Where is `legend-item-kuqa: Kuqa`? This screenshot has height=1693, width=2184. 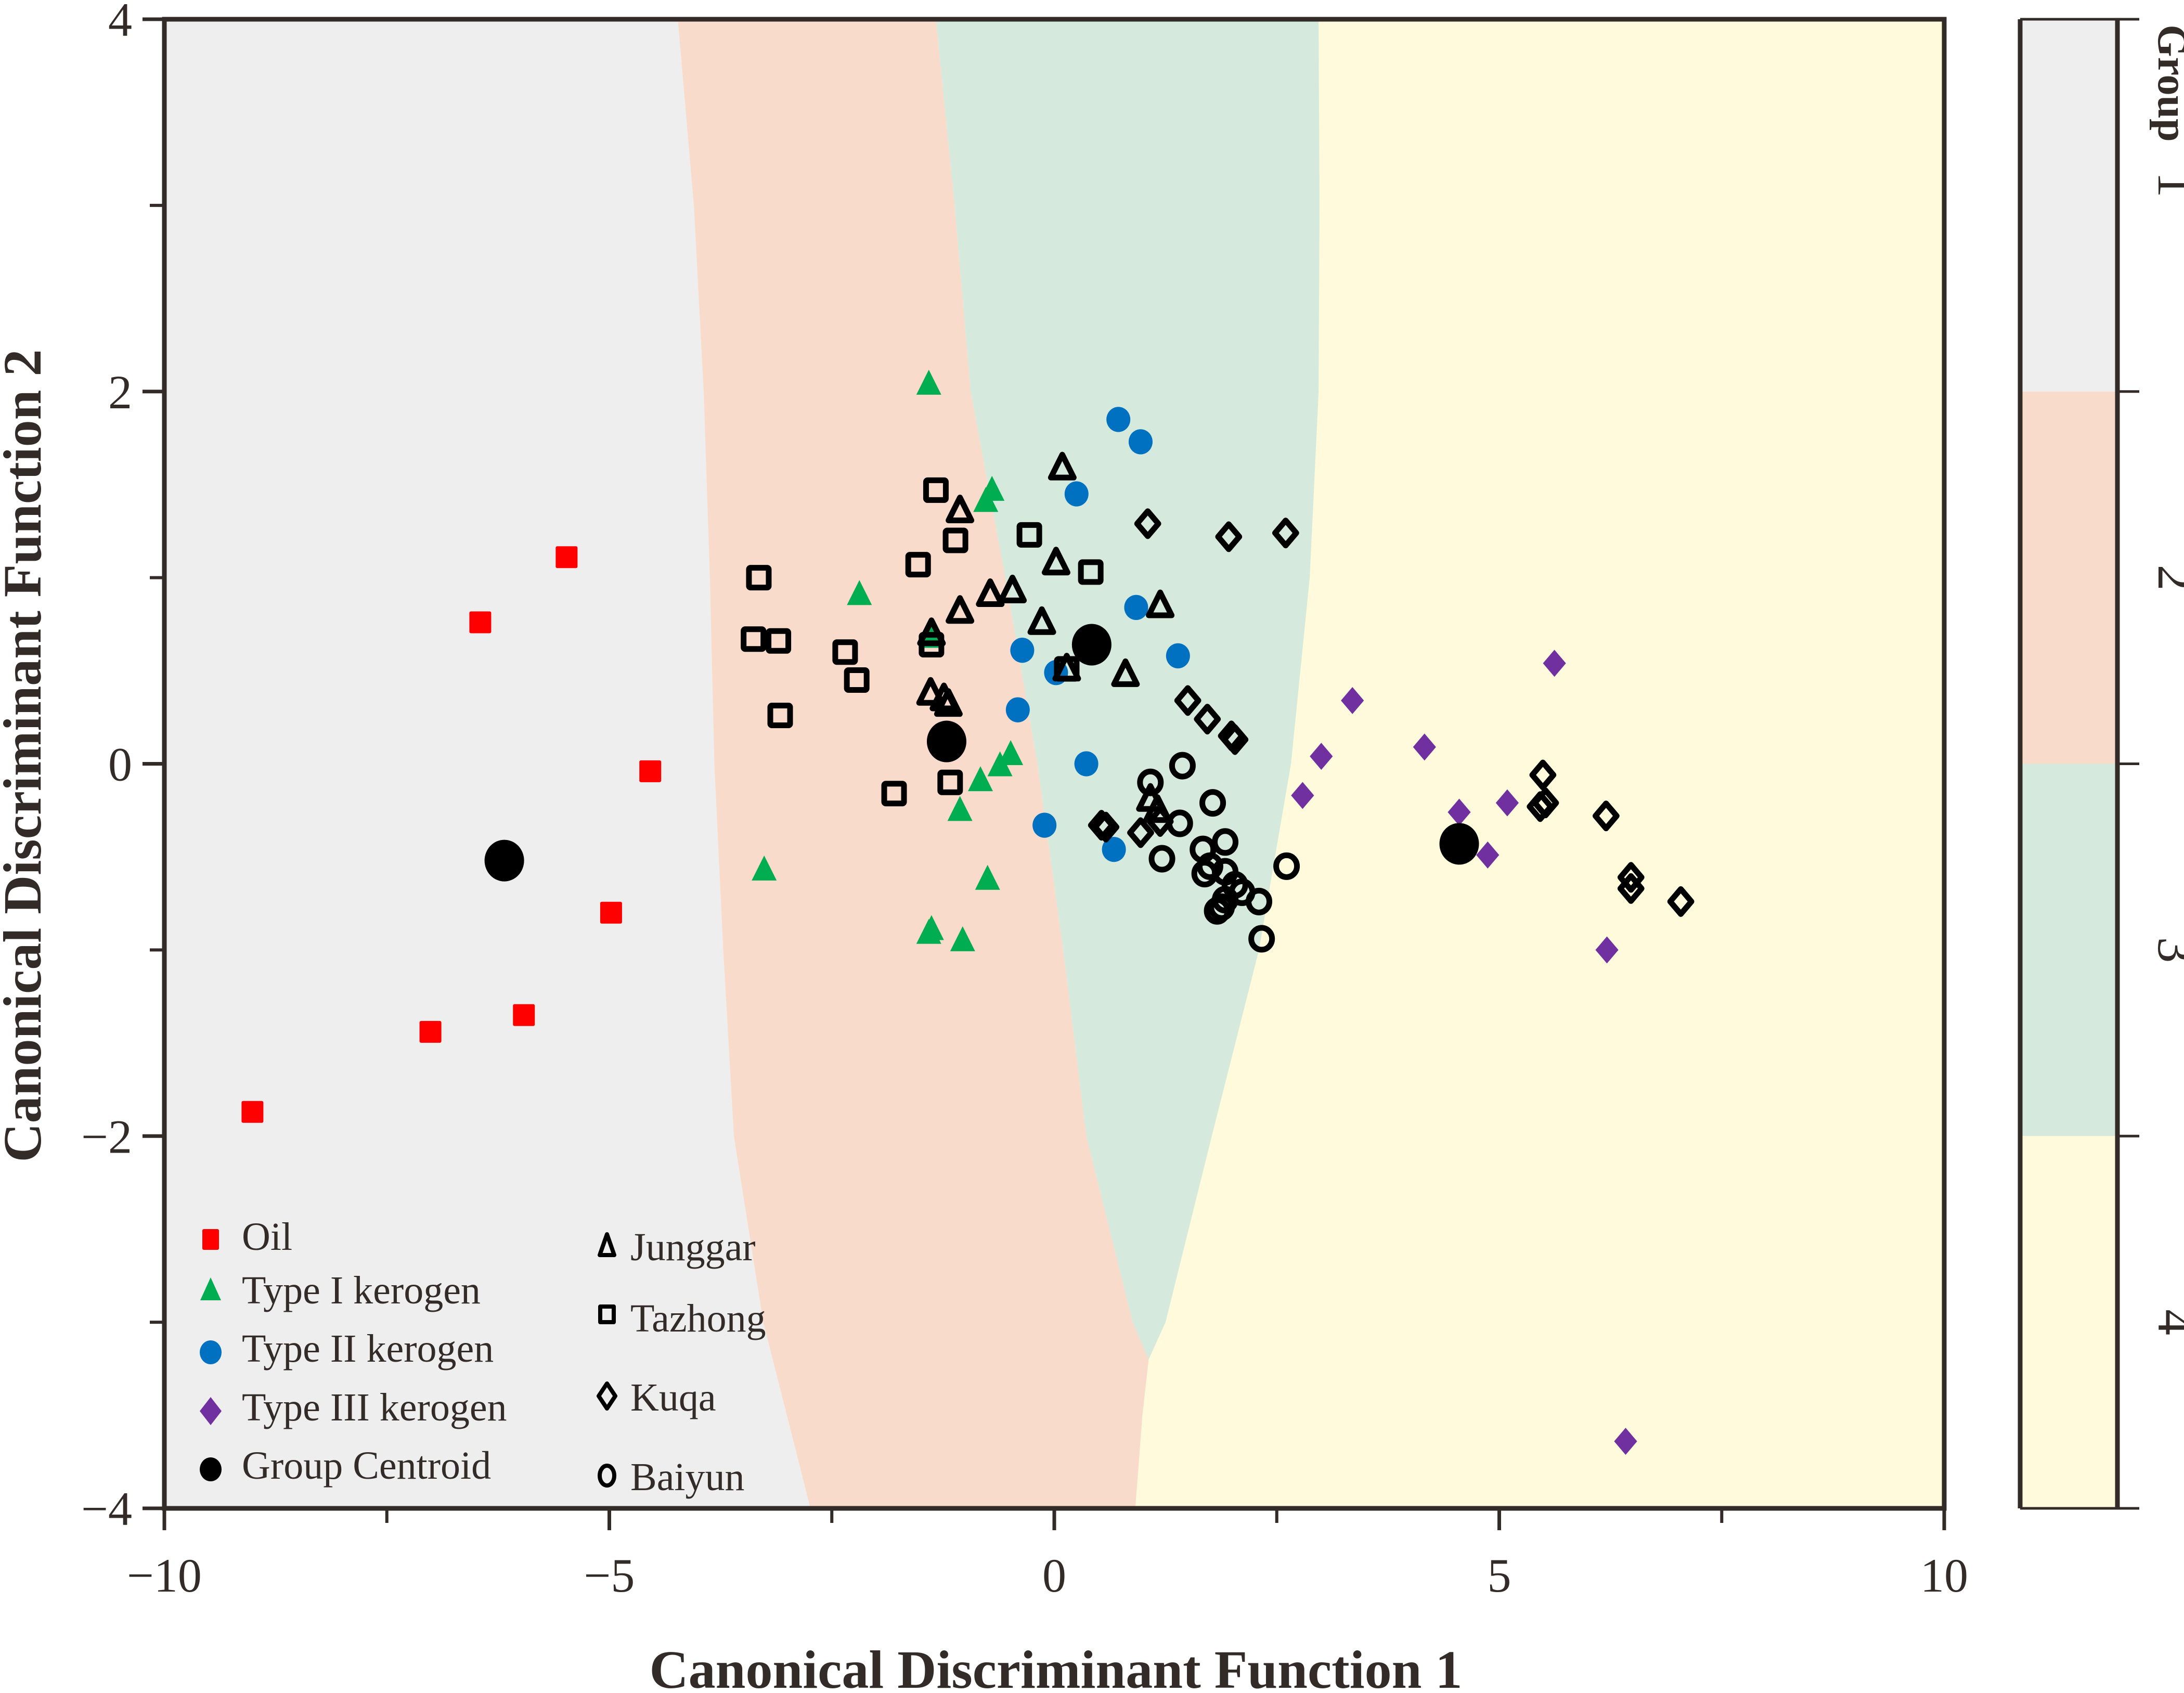 legend-item-kuqa: Kuqa is located at coordinates (656, 1397).